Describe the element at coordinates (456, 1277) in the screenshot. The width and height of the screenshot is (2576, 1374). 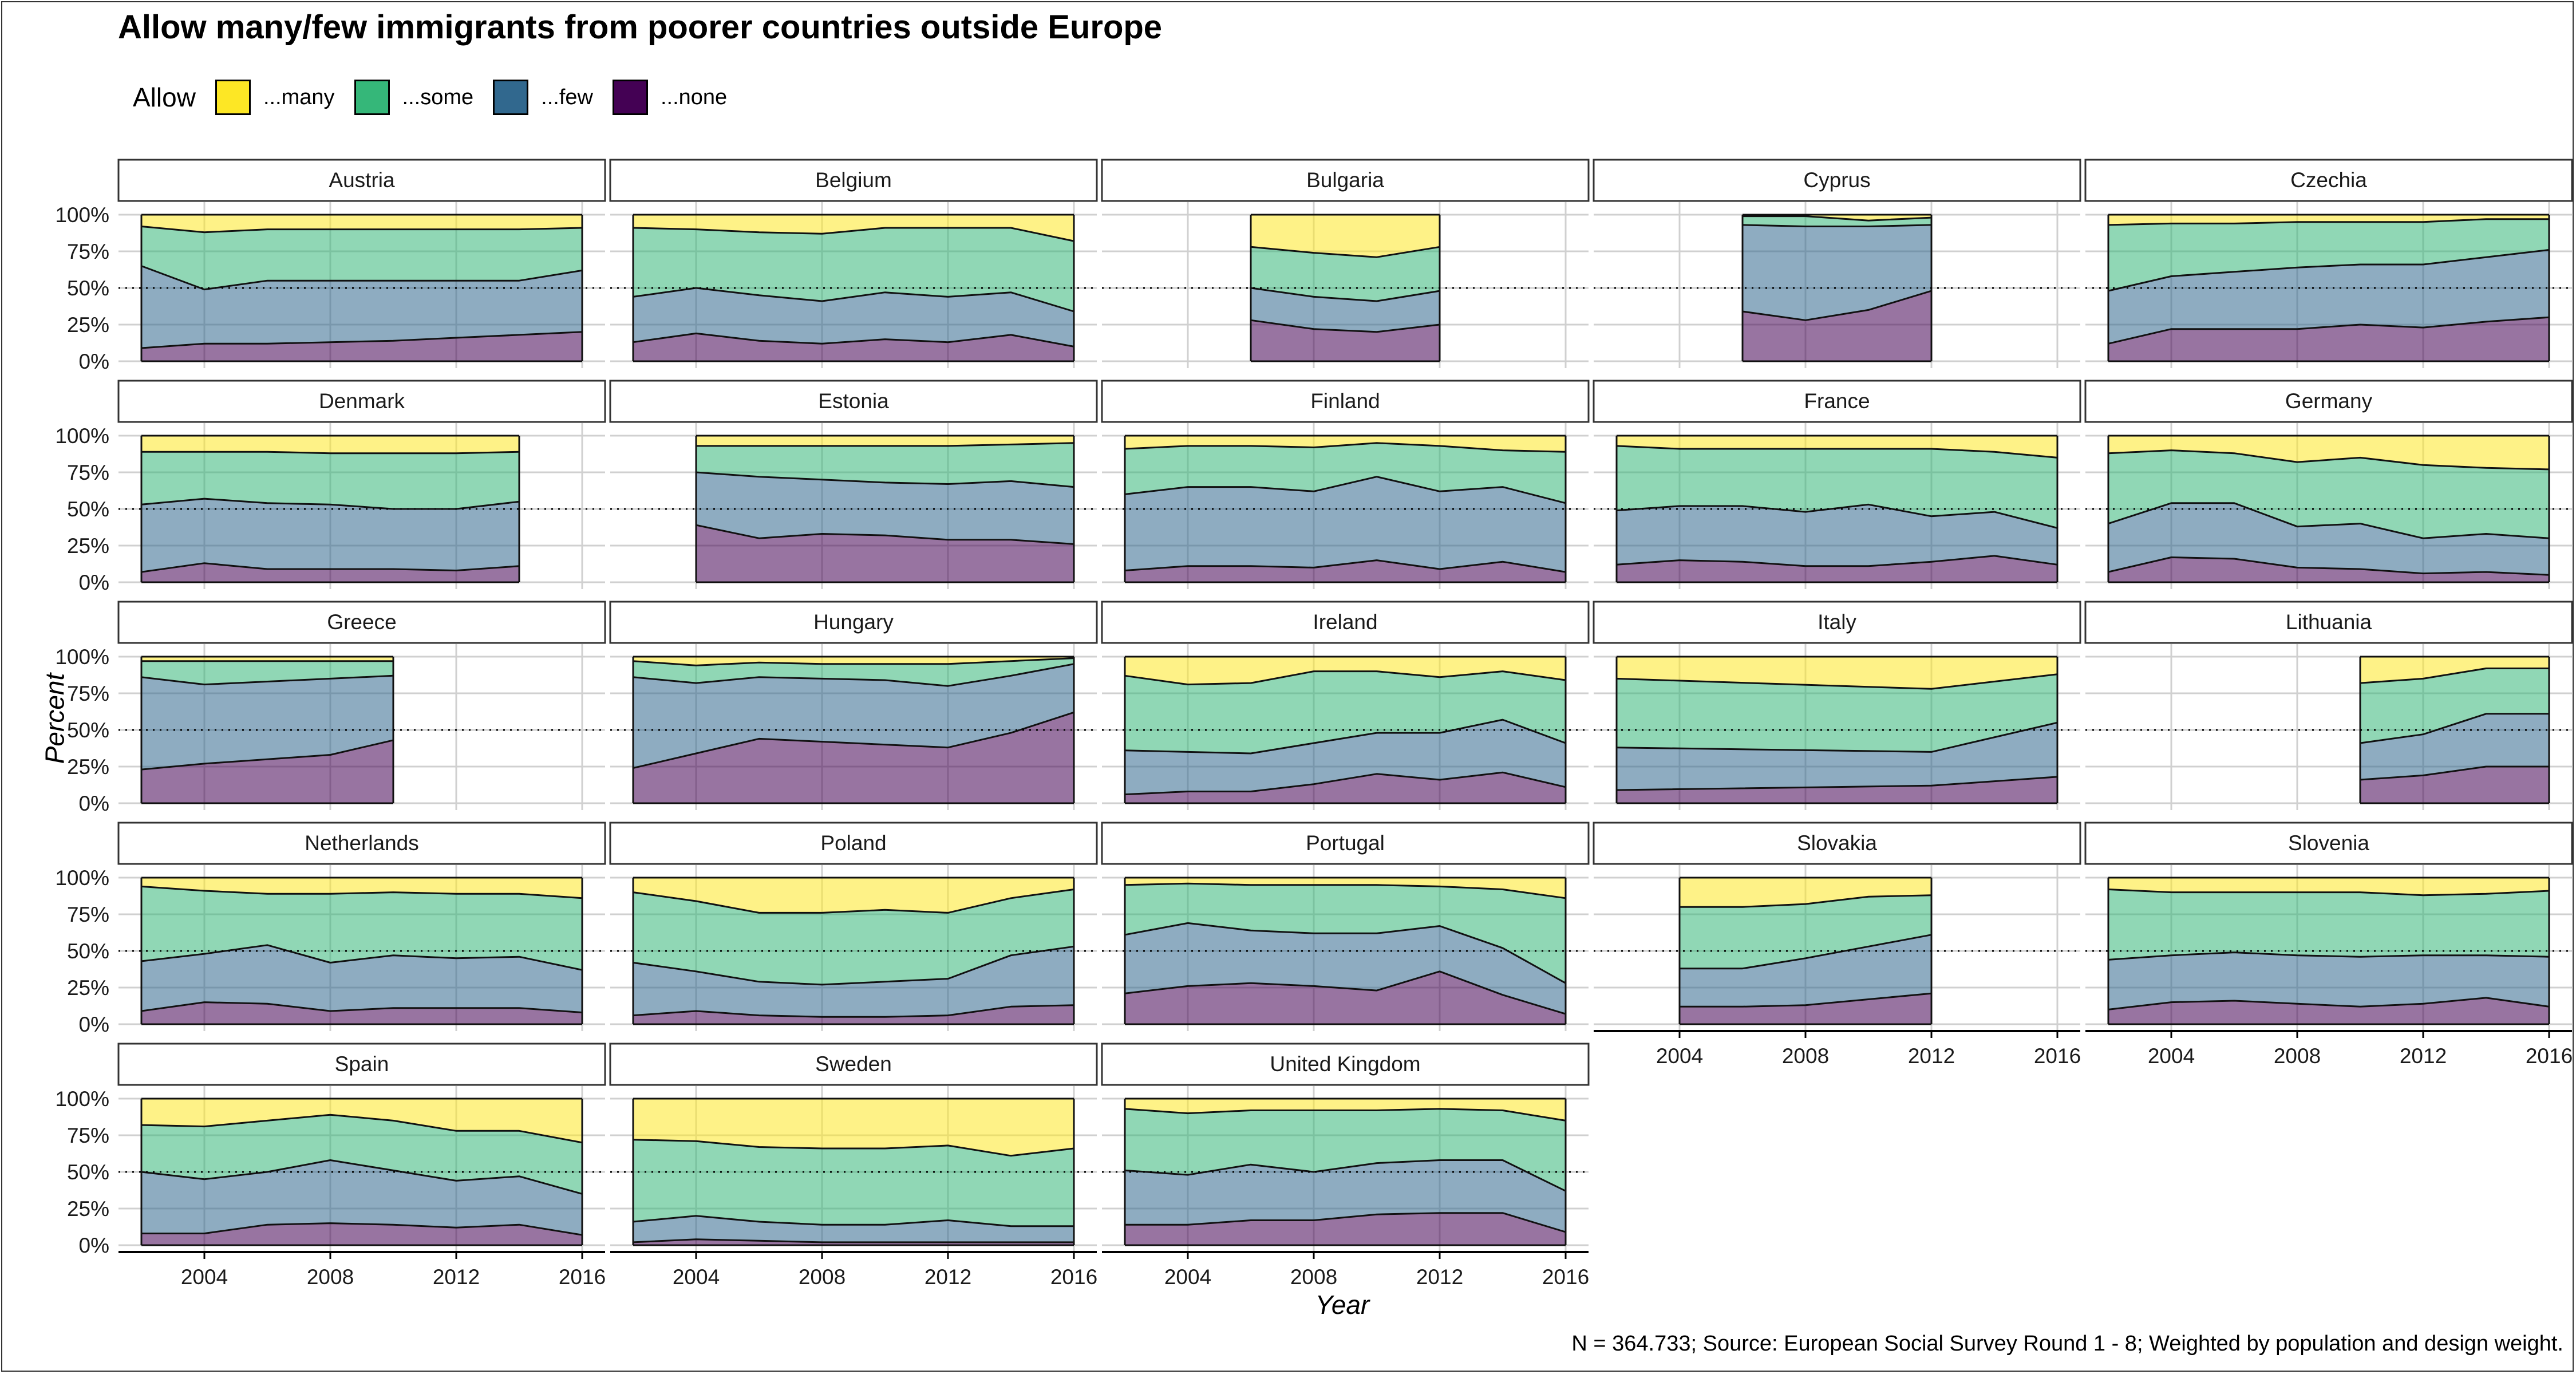
I see `x-tick-label: 2012` at that location.